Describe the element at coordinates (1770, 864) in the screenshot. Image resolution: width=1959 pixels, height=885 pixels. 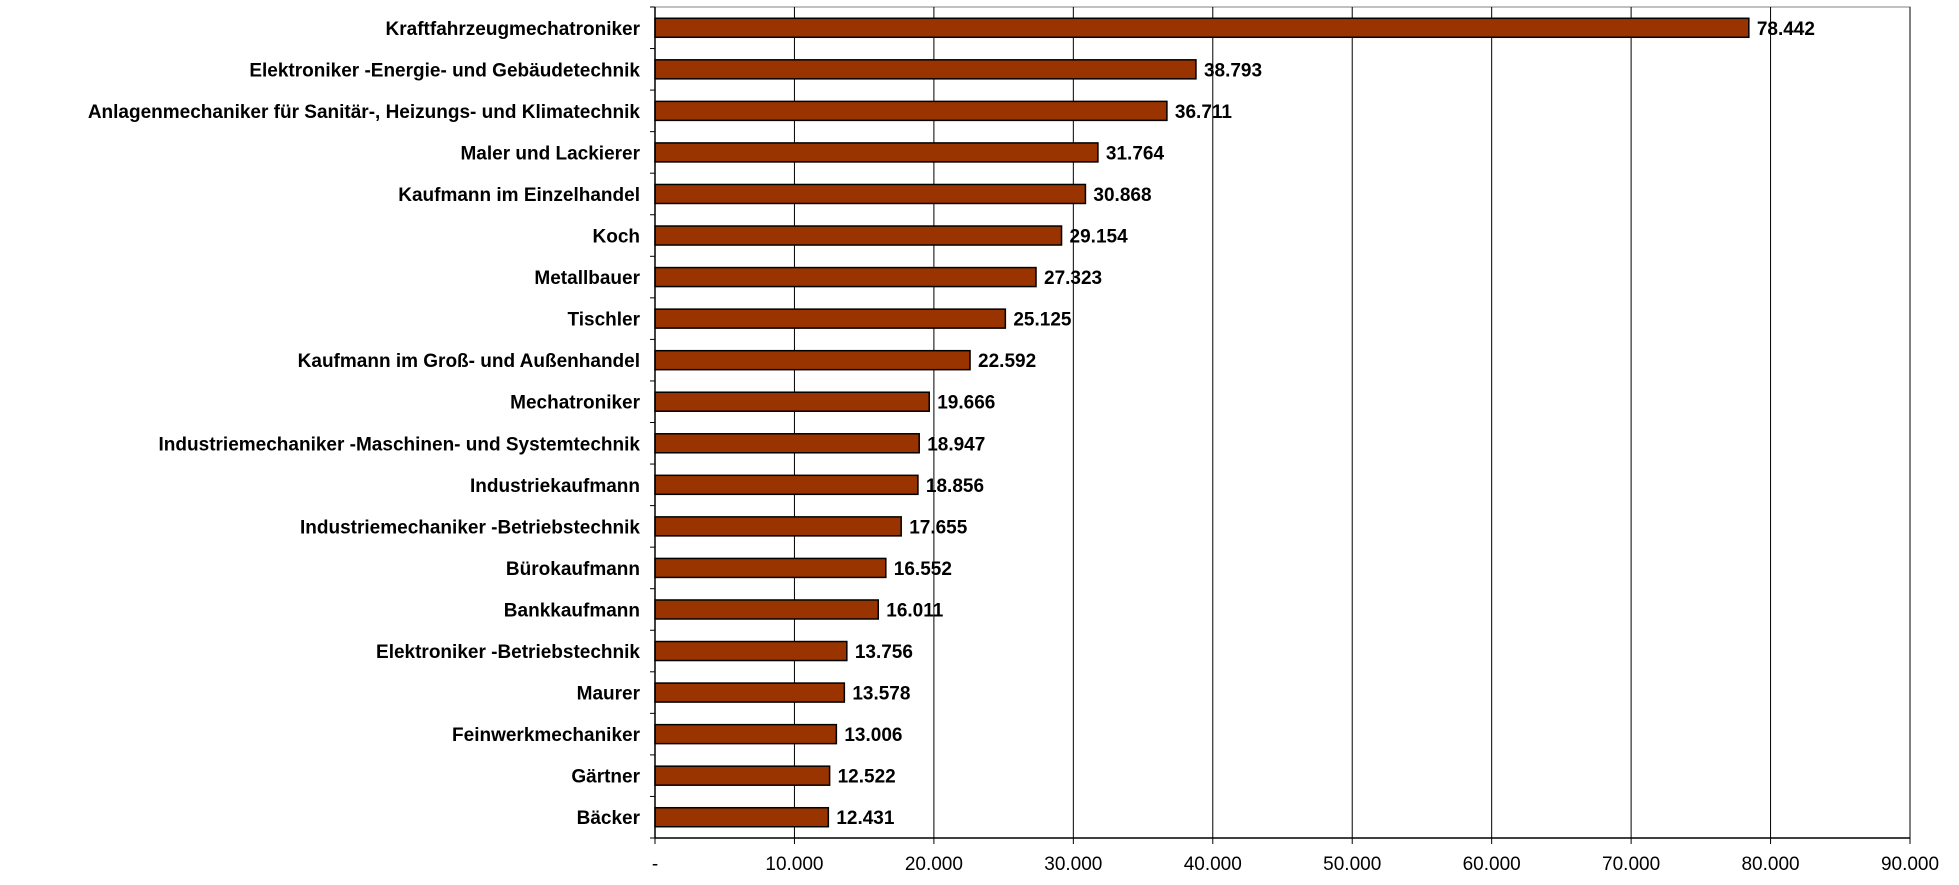
I see `x-tick-label-8: 80.000` at that location.